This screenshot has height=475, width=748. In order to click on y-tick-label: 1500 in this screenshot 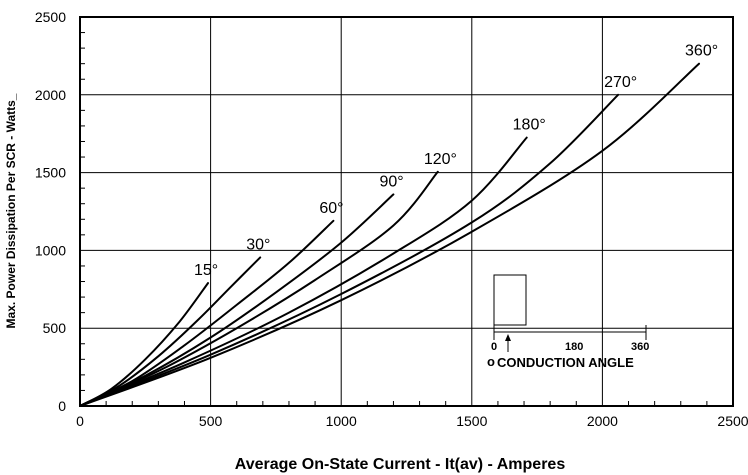, I will do `click(50, 173)`.